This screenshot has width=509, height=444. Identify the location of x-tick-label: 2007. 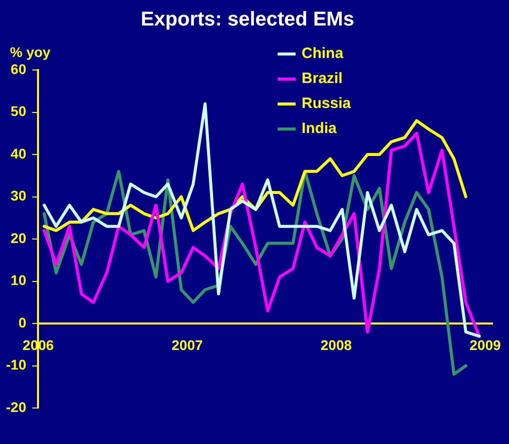
(188, 344).